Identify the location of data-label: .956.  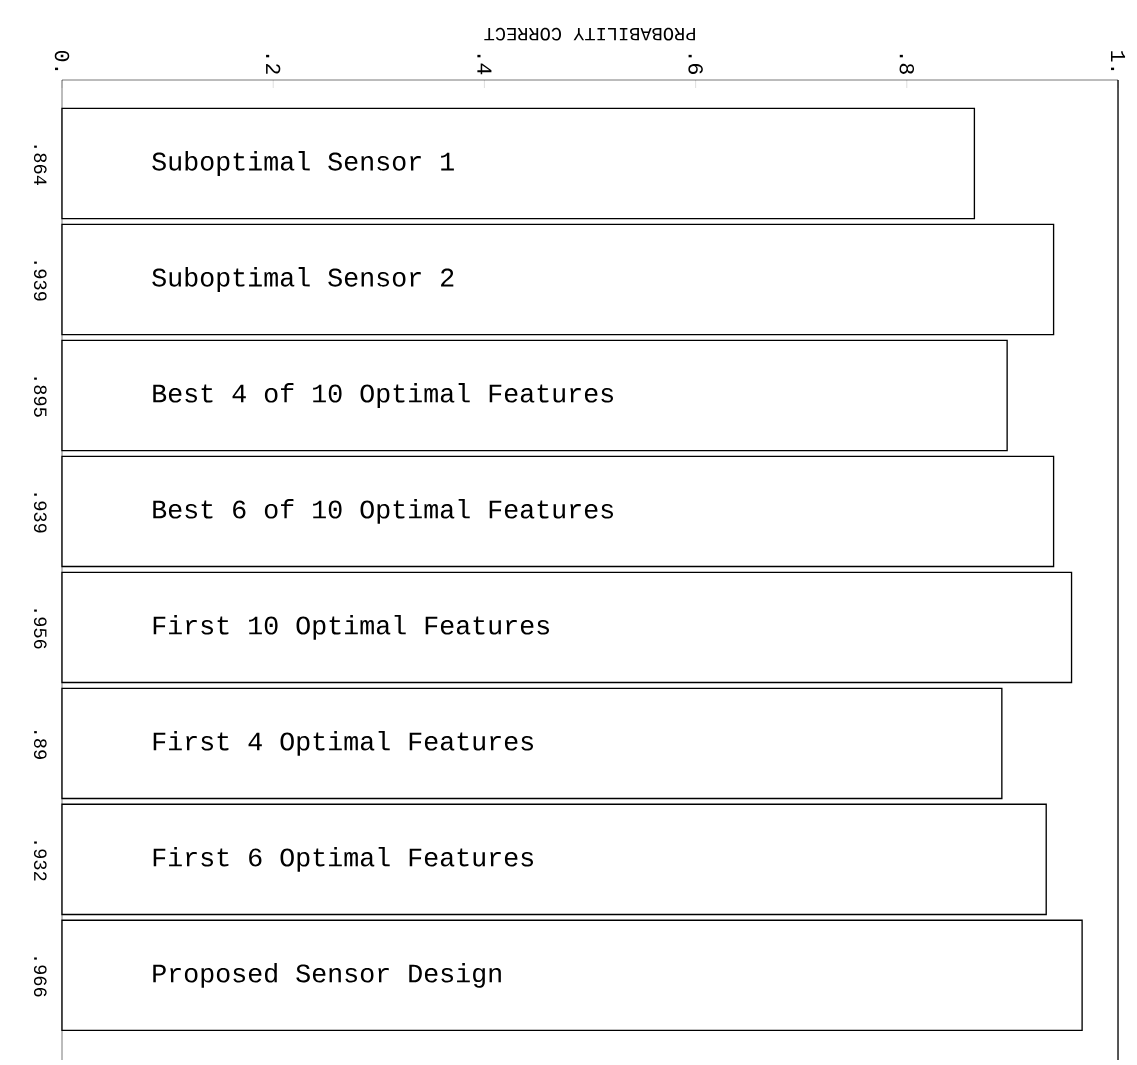
(40, 629).